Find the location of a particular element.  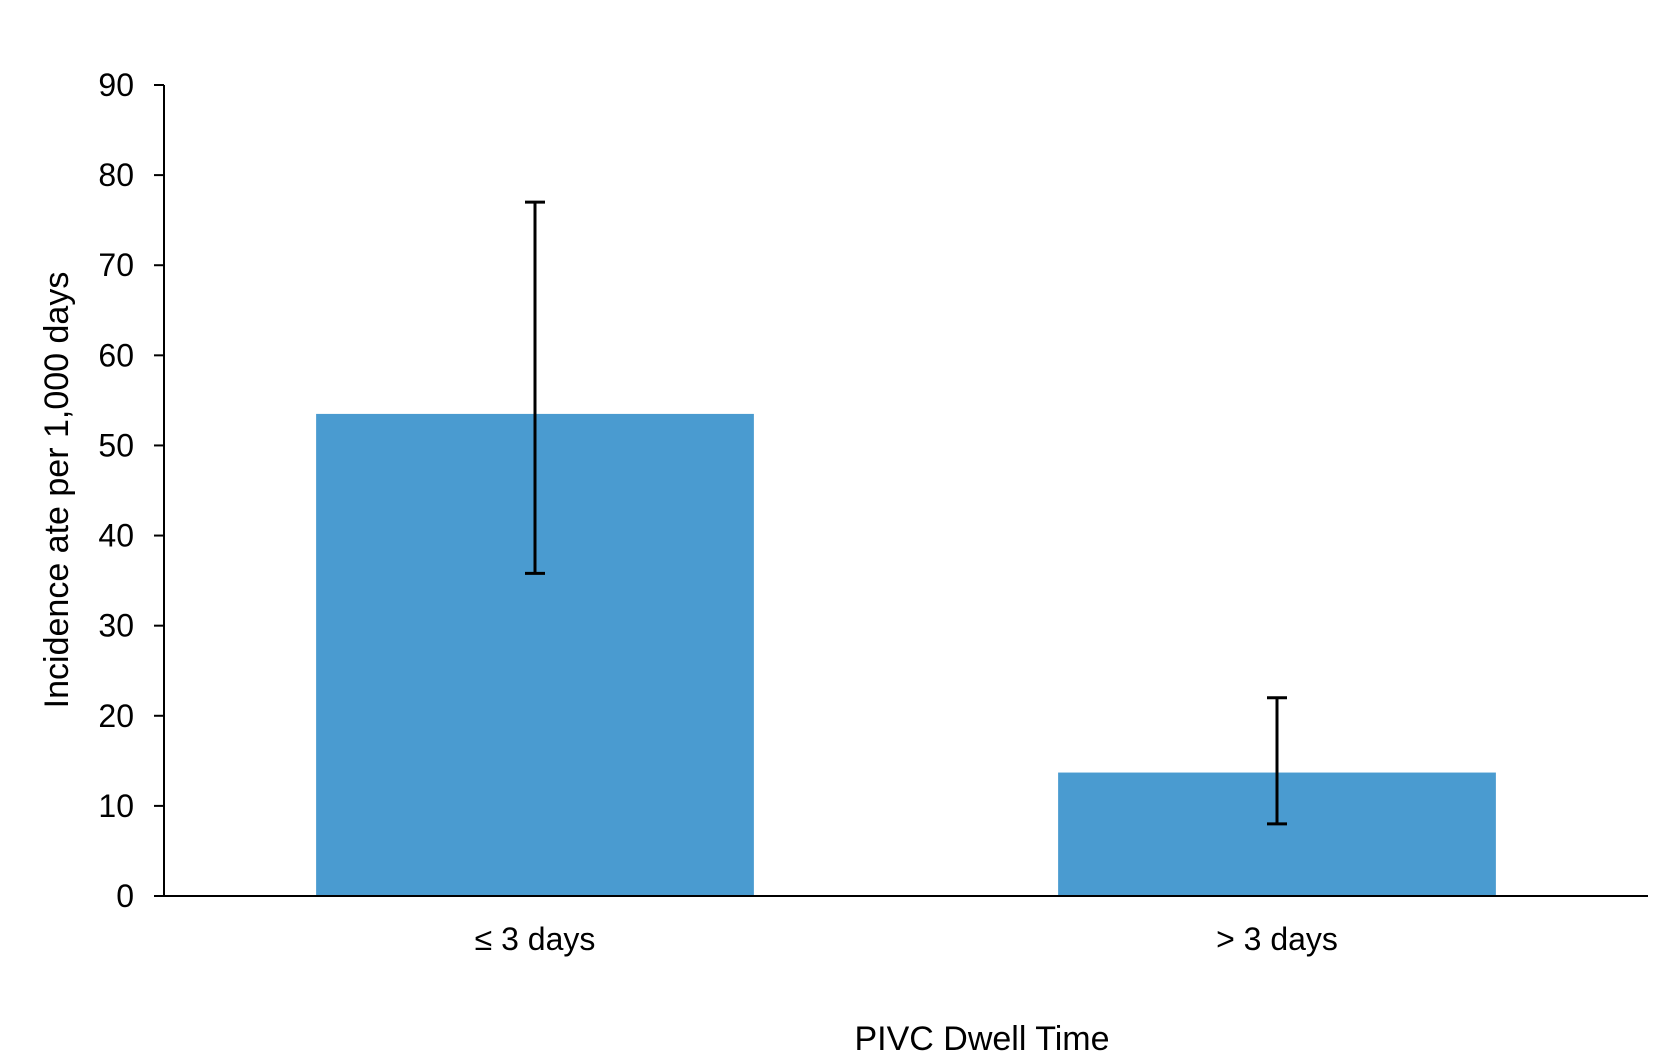

y-tick-label: 40 is located at coordinates (116, 536).